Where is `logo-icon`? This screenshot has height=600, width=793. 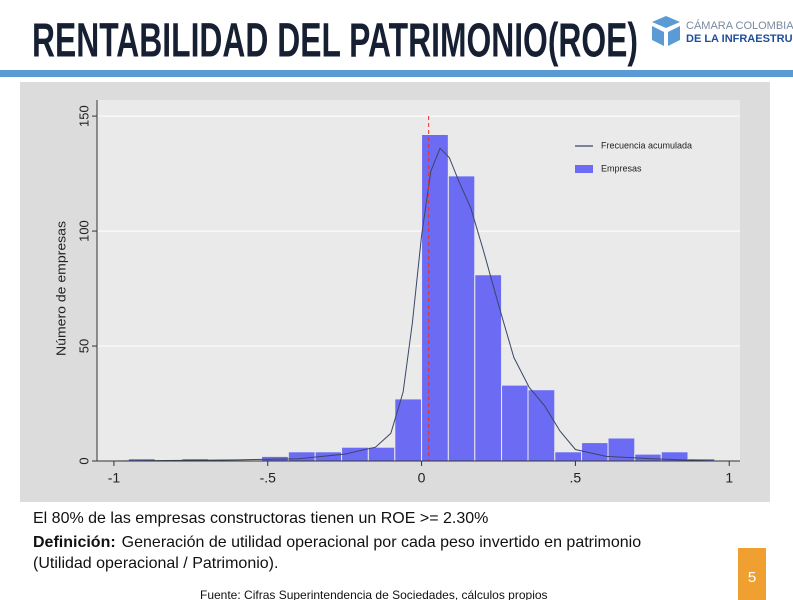
logo-icon is located at coordinates (666, 31).